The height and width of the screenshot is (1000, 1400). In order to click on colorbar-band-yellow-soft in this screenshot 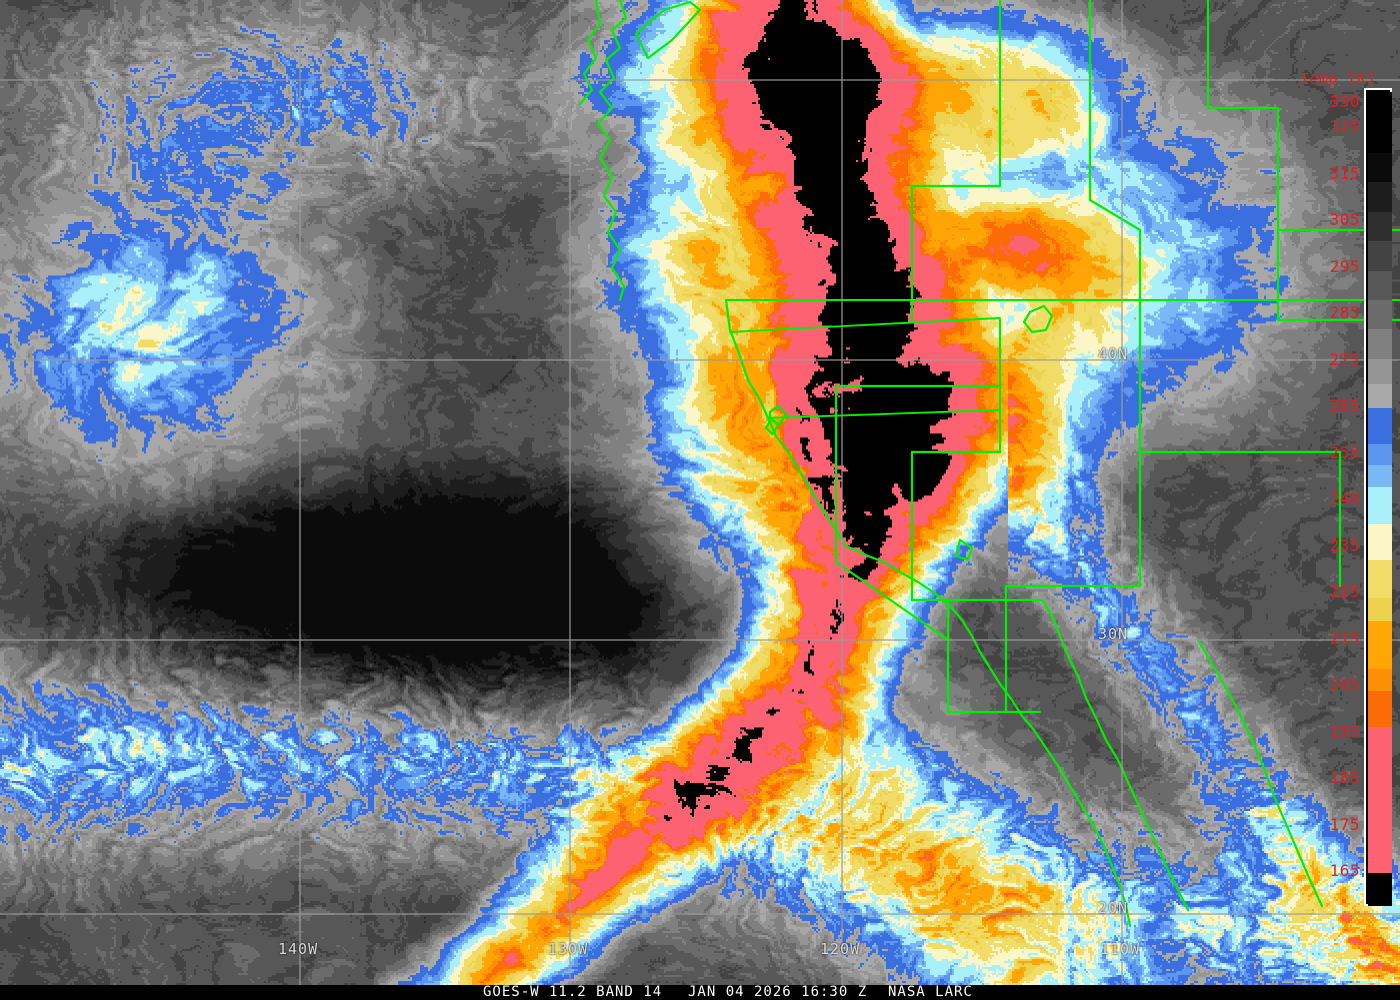, I will do `click(1380, 579)`.